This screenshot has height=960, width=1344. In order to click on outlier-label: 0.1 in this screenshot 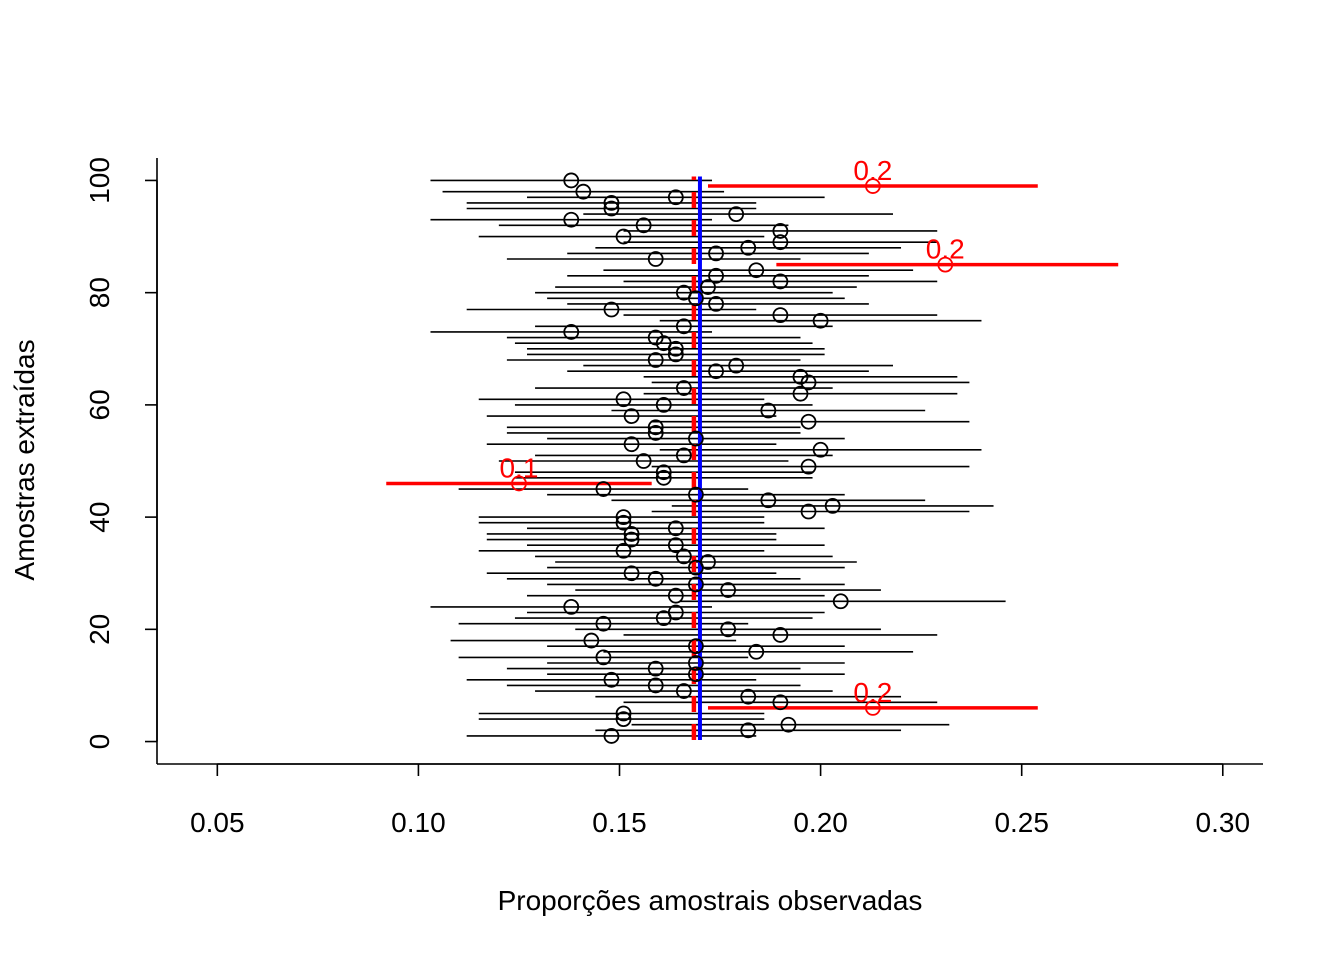, I will do `click(518, 467)`.